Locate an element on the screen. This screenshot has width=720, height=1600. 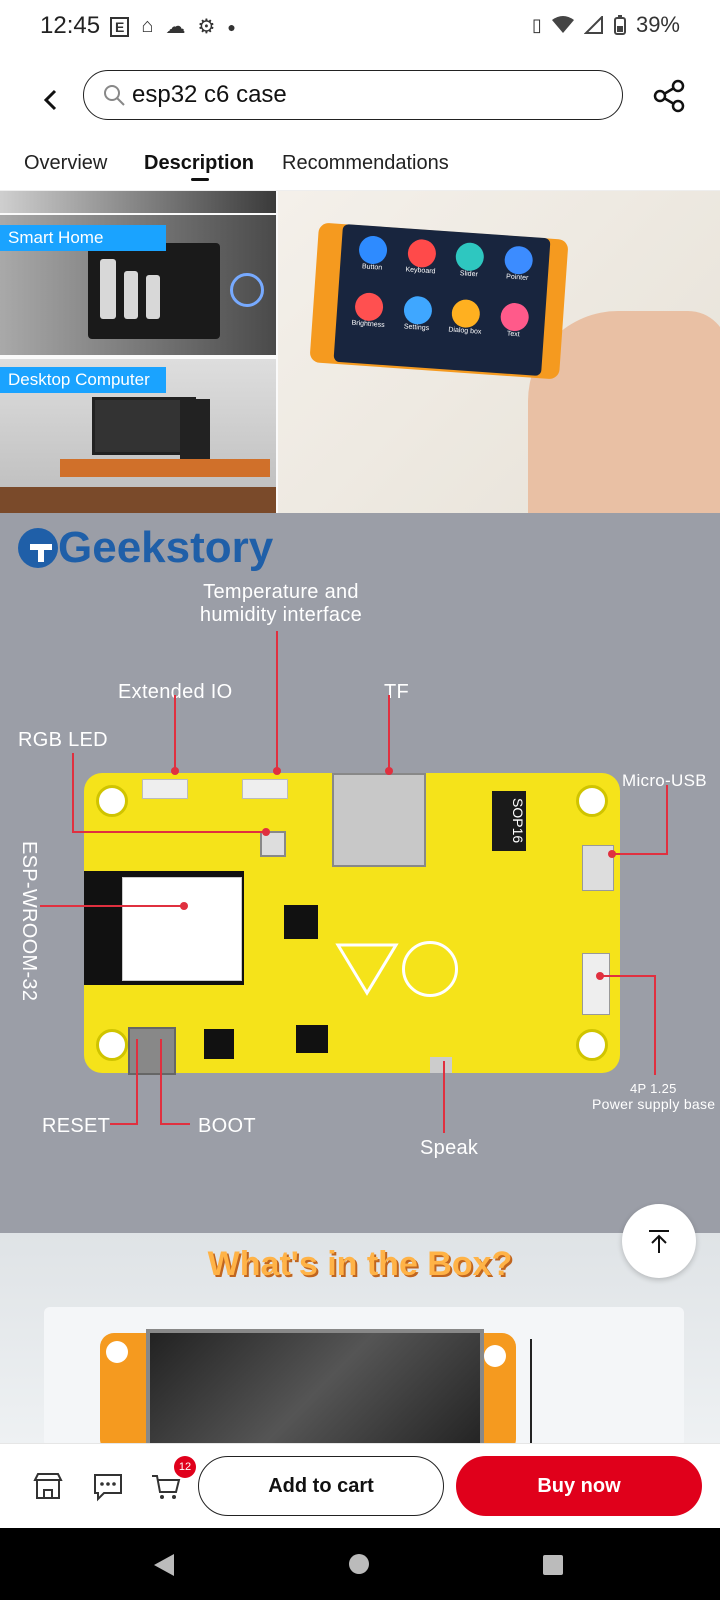
active-tab-indicator is located at coordinates (200, 179).